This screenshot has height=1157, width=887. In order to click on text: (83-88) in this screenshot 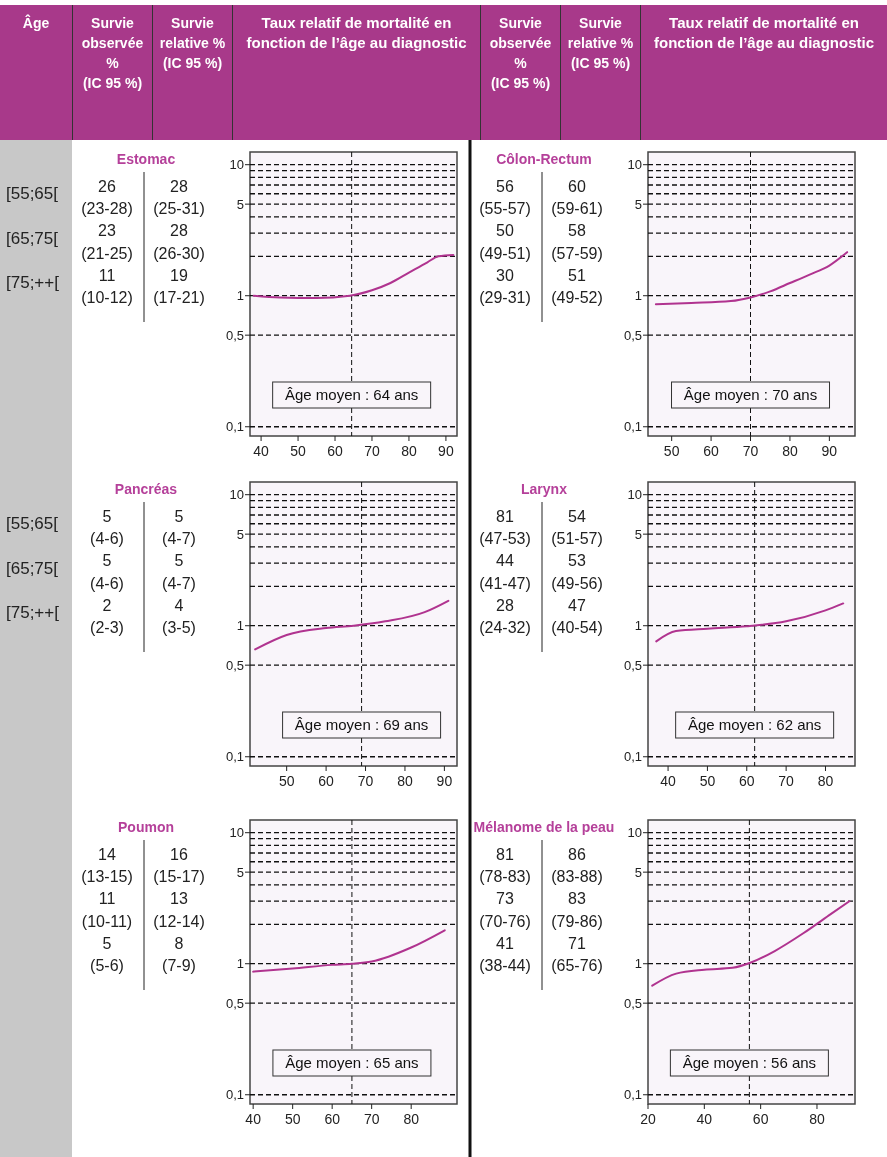, I will do `click(577, 877)`.